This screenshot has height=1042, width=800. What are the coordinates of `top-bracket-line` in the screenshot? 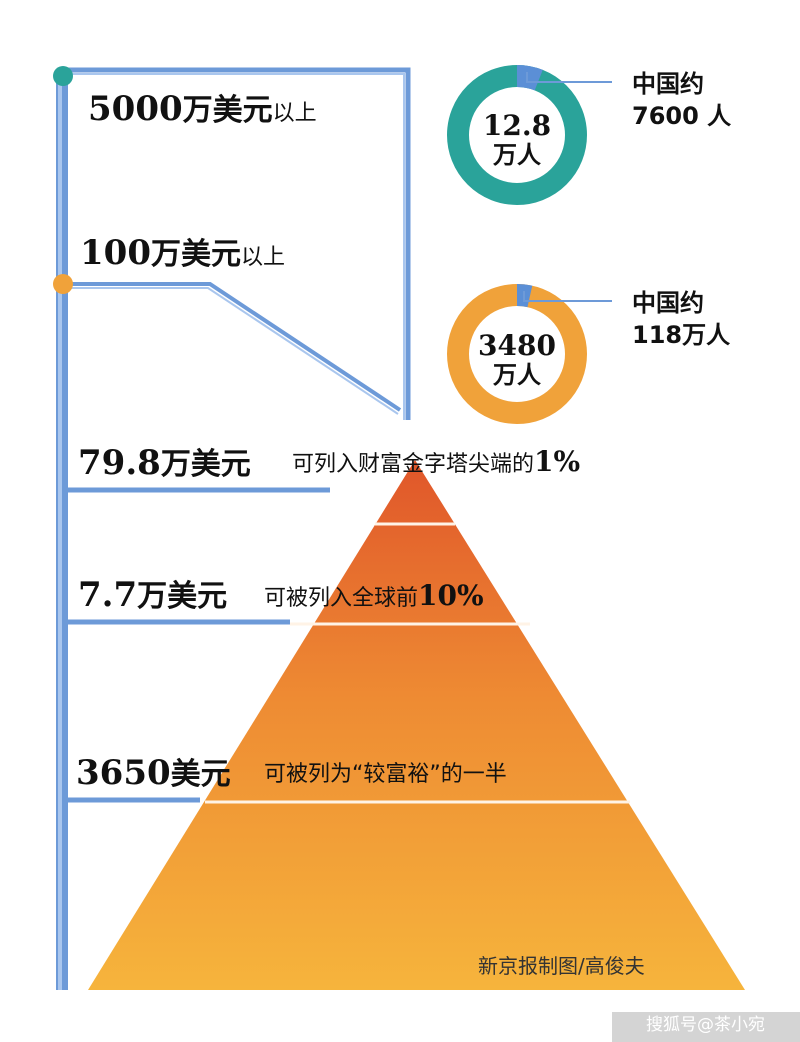 It's located at (236, 243).